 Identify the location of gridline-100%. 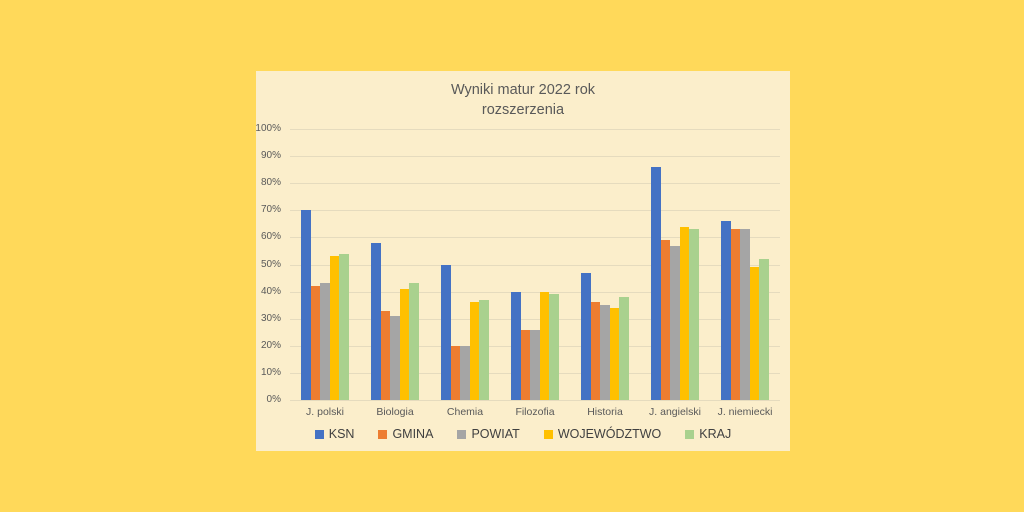
(535, 129).